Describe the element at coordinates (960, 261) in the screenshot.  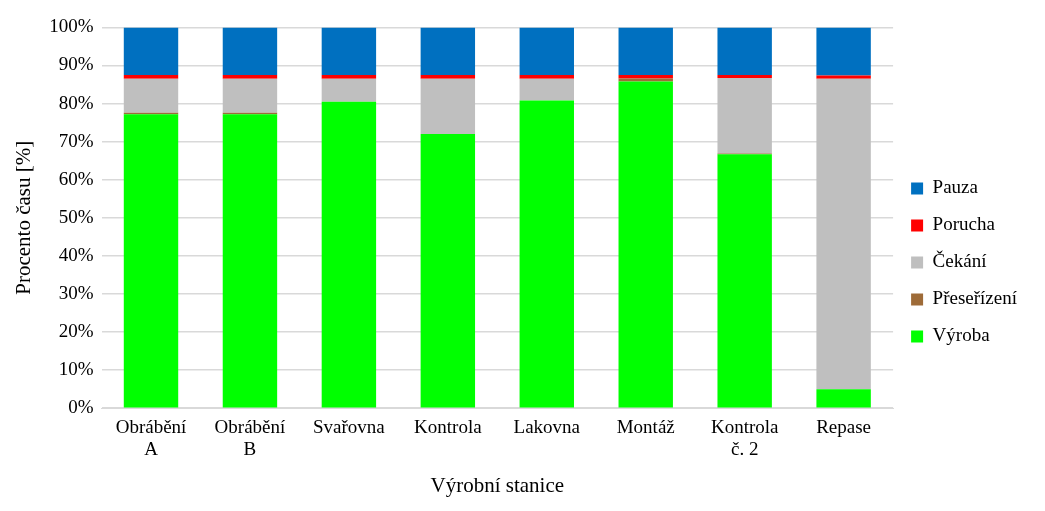
I see `legend-label: Čekání` at that location.